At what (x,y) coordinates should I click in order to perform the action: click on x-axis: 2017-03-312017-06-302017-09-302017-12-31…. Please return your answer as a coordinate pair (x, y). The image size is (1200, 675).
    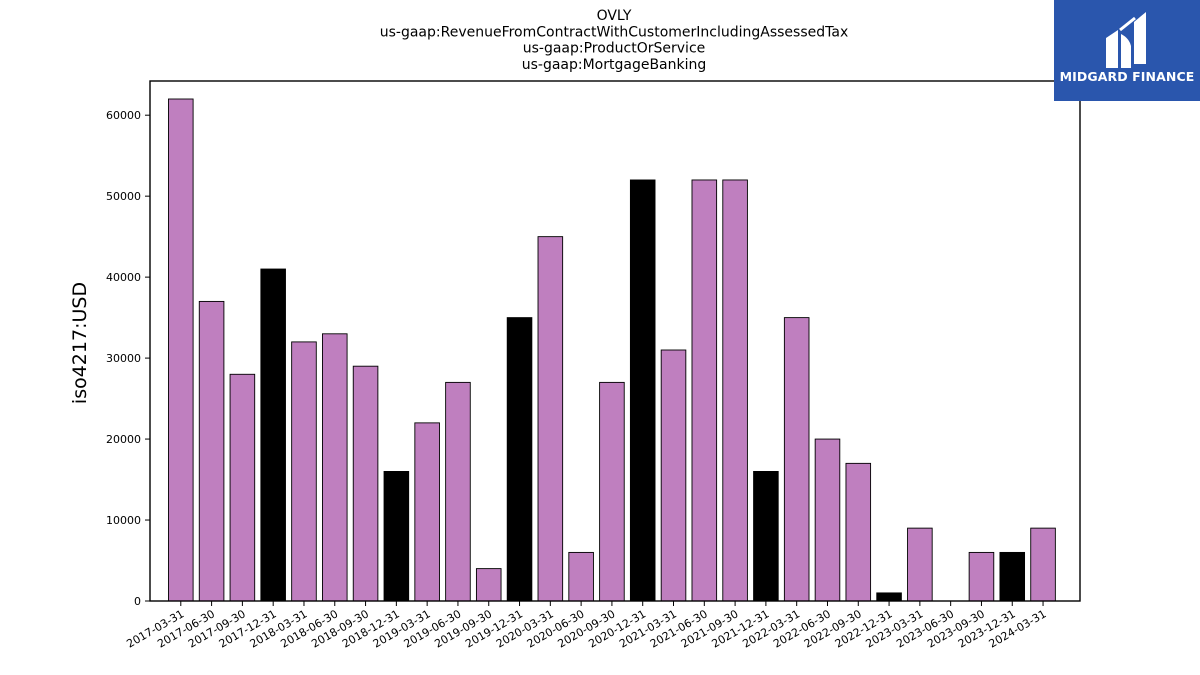
    Looking at the image, I should click on (586, 626).